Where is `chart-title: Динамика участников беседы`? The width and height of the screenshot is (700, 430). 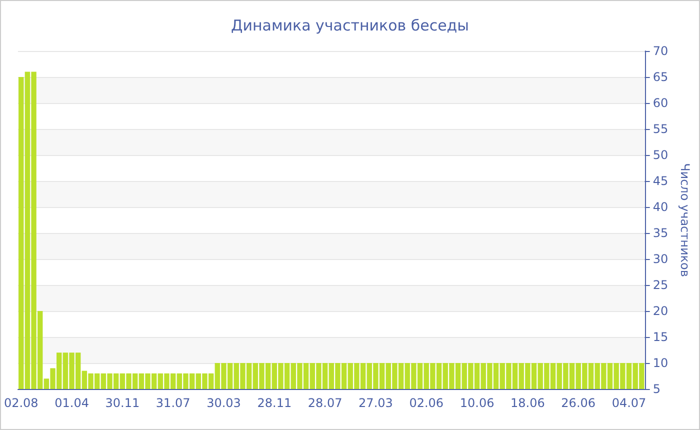
chart-title: Динамика участников беседы is located at coordinates (350, 25).